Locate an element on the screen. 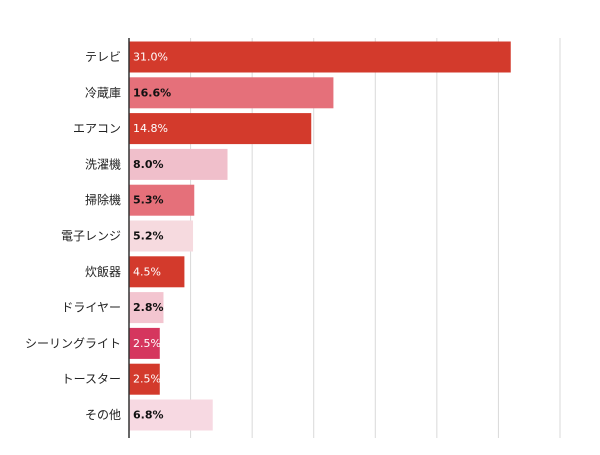 This screenshot has height=455, width=600. category-label: その他 is located at coordinates (103, 415).